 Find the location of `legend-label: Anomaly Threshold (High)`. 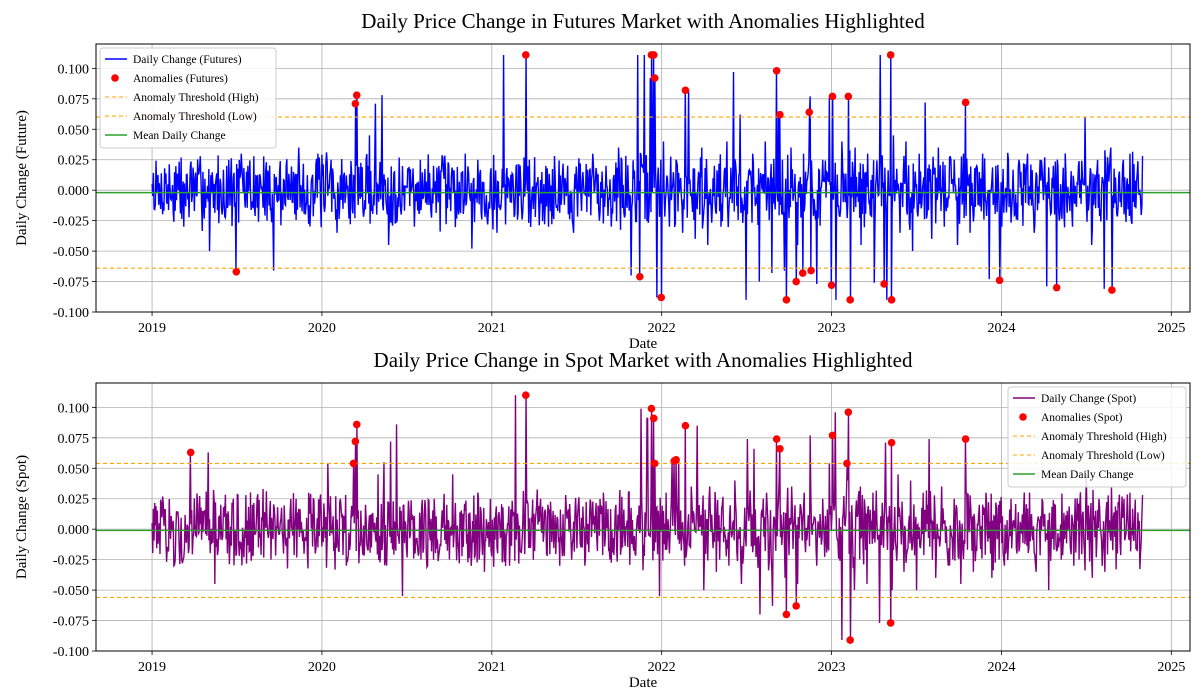

legend-label: Anomaly Threshold (High) is located at coordinates (196, 98).